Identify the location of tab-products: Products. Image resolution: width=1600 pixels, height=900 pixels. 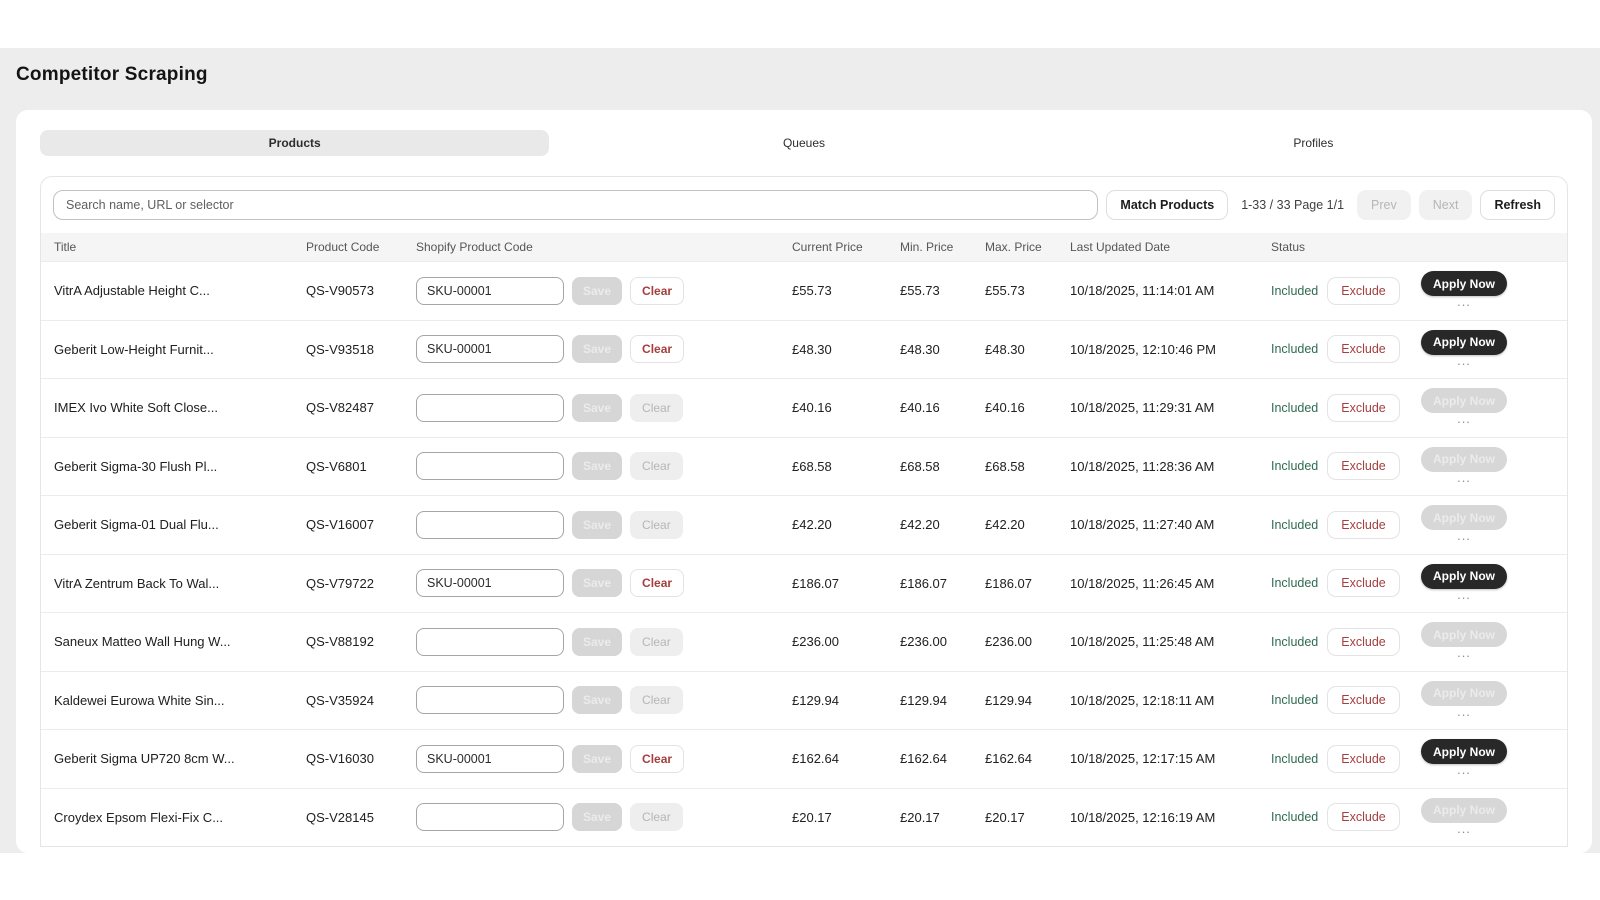
(295, 143).